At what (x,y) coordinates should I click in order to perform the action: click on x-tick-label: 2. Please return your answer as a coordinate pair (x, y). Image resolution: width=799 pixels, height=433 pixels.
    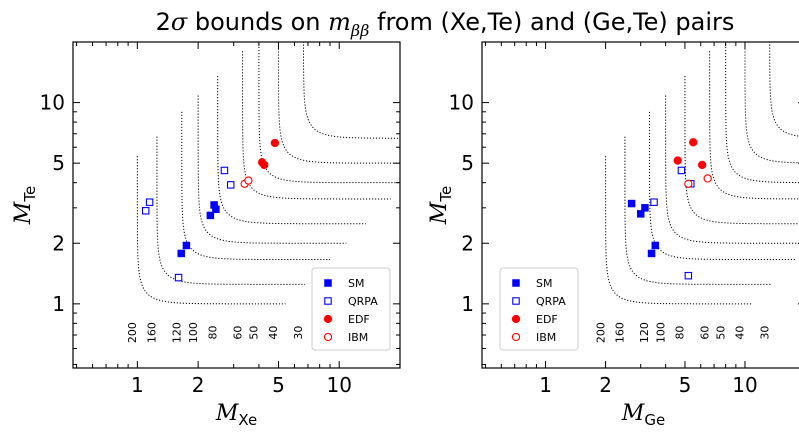
    Looking at the image, I should click on (198, 385).